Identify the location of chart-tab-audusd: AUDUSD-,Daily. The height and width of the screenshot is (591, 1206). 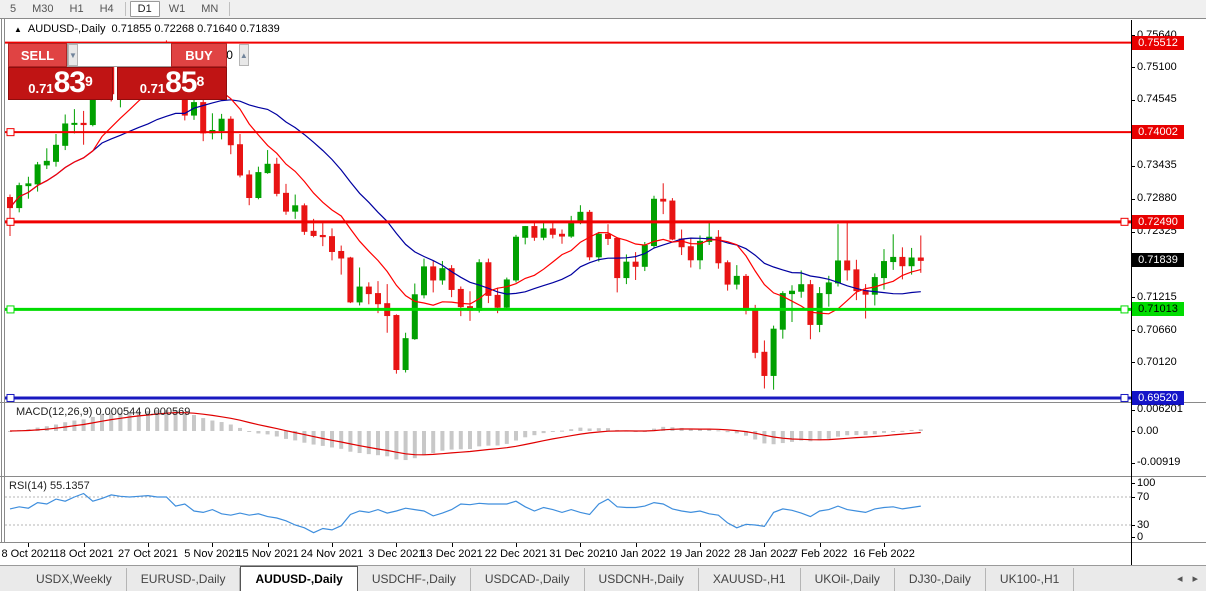
(299, 578).